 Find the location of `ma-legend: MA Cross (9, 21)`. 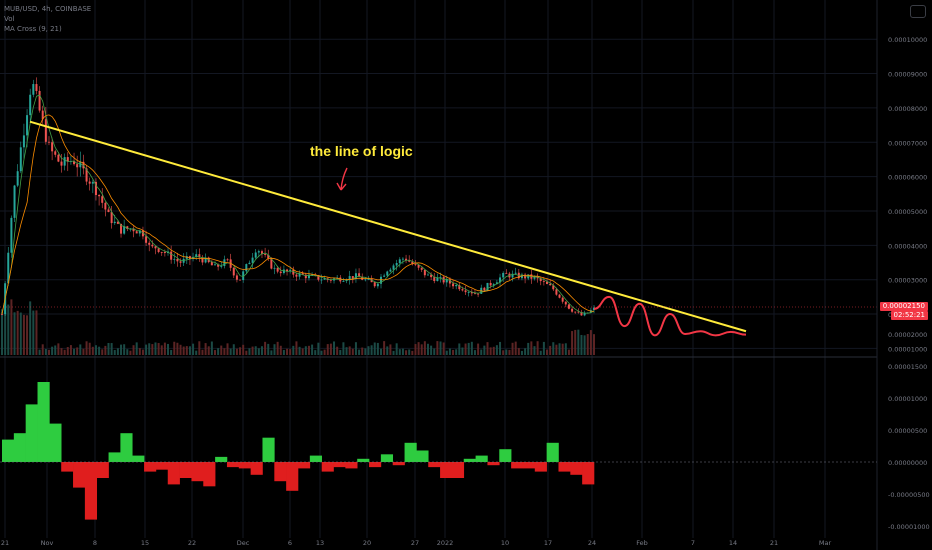

ma-legend: MA Cross (9, 21) is located at coordinates (33, 29).